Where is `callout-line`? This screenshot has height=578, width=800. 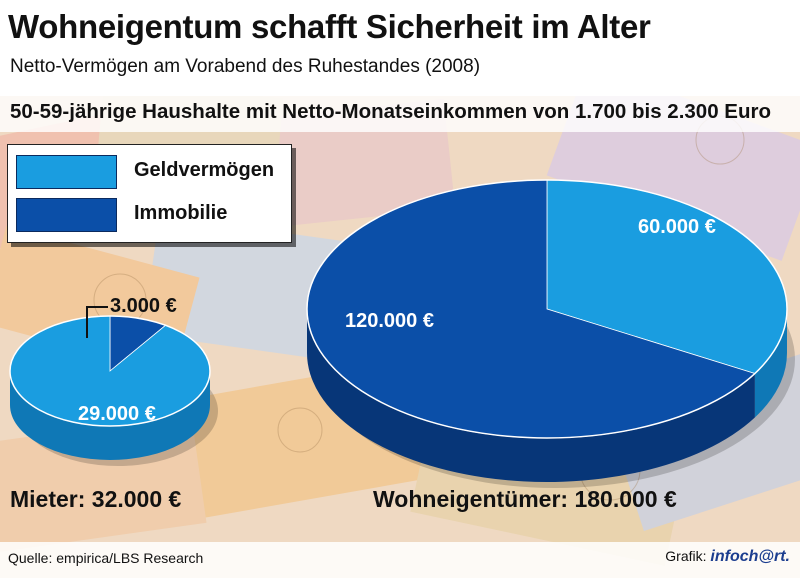
callout-line is located at coordinates (97, 322).